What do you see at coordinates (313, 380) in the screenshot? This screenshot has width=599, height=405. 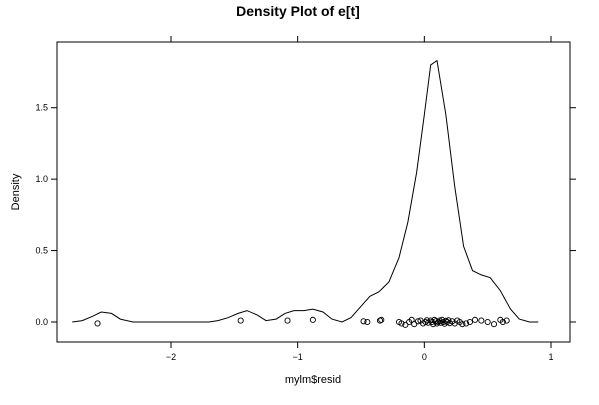 I see `x-axis-label: mylm$resid` at bounding box center [313, 380].